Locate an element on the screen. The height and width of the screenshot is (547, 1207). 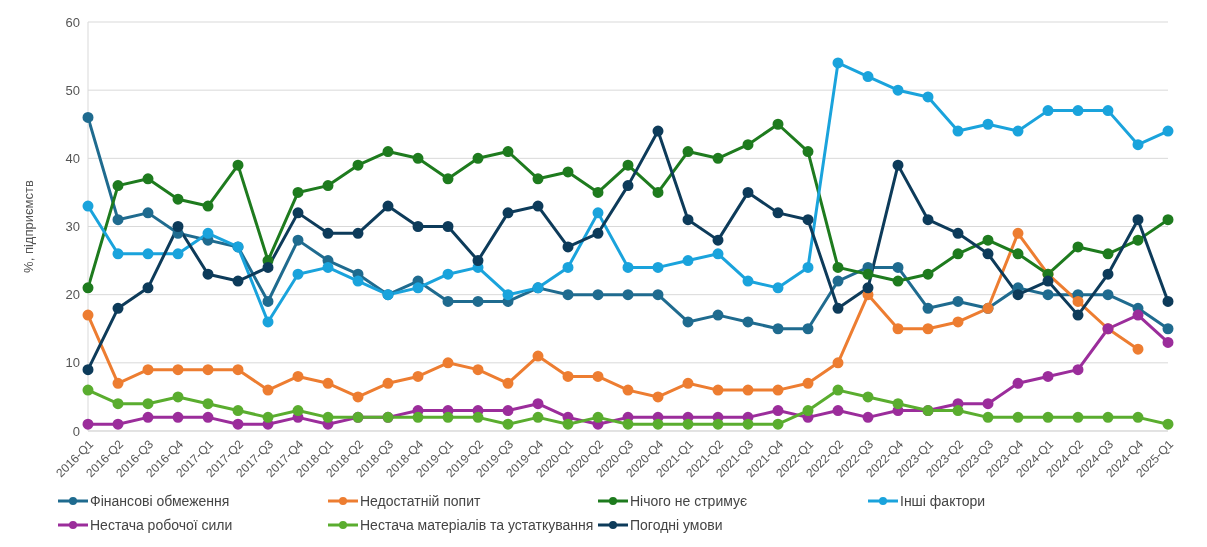
y-tick-label: 10 is located at coordinates (72, 363).